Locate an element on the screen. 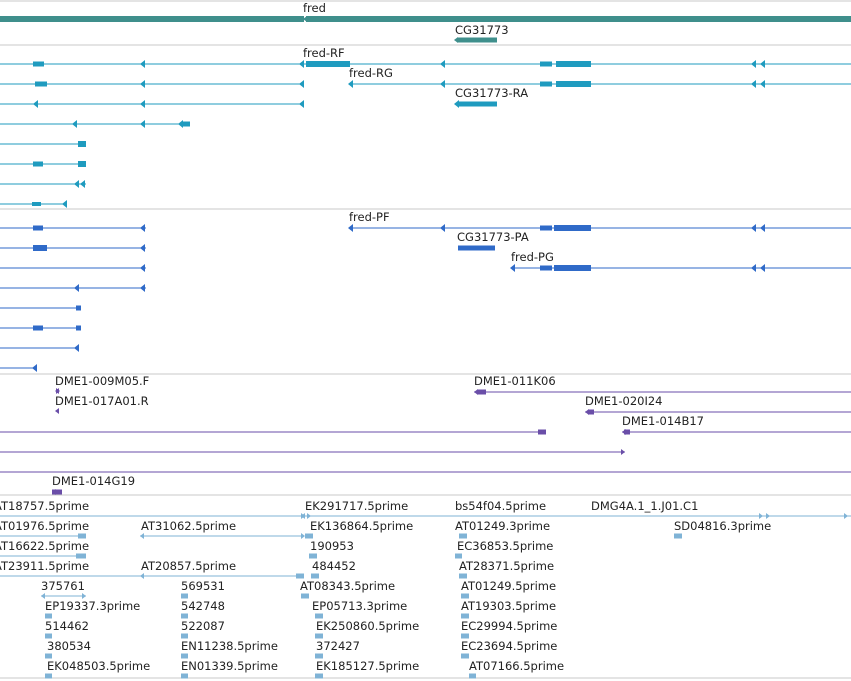 The image size is (851, 681). gene-label-cg31773: CG31773 is located at coordinates (482, 30).